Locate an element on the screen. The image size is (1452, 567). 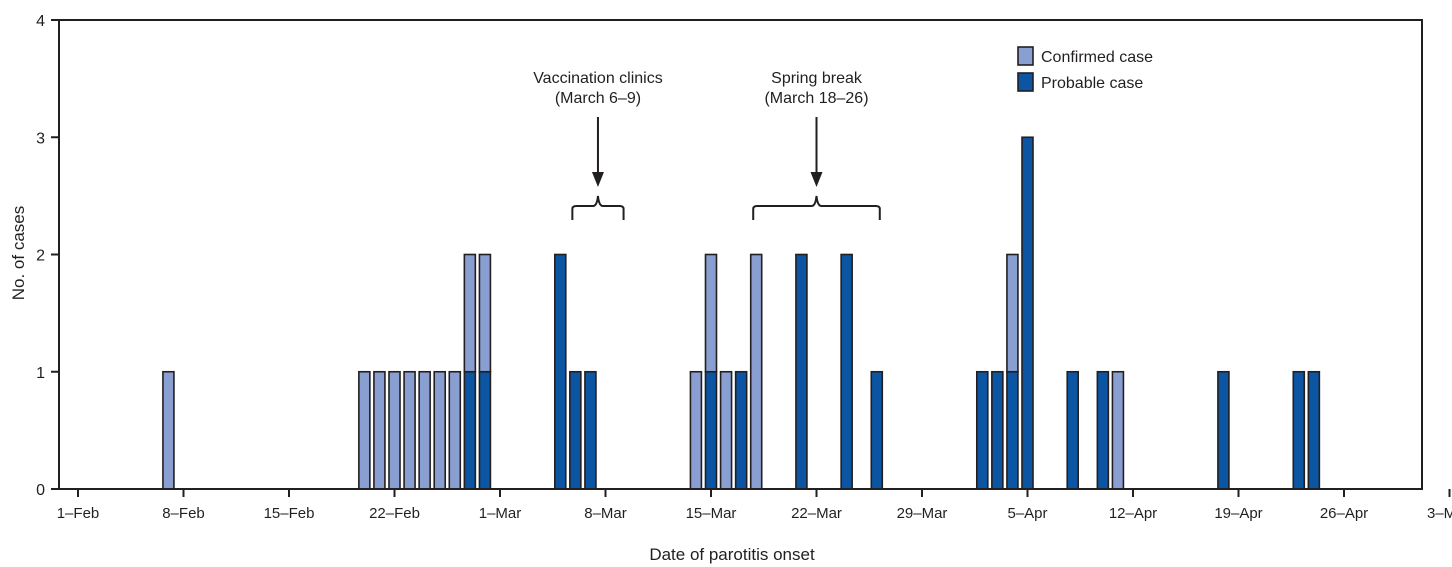
y-tick-label: 0 is located at coordinates (40, 490).